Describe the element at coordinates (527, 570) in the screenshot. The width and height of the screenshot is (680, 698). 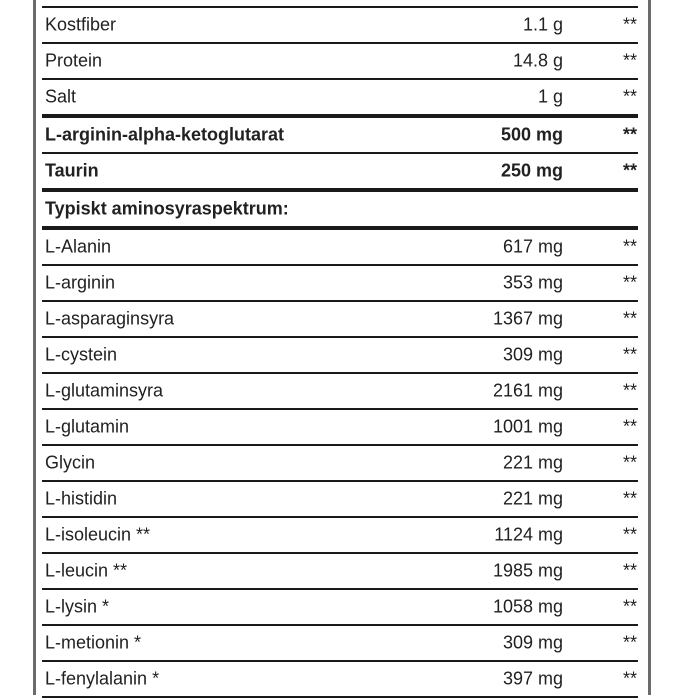
I see `row-value: 1985 mg` at that location.